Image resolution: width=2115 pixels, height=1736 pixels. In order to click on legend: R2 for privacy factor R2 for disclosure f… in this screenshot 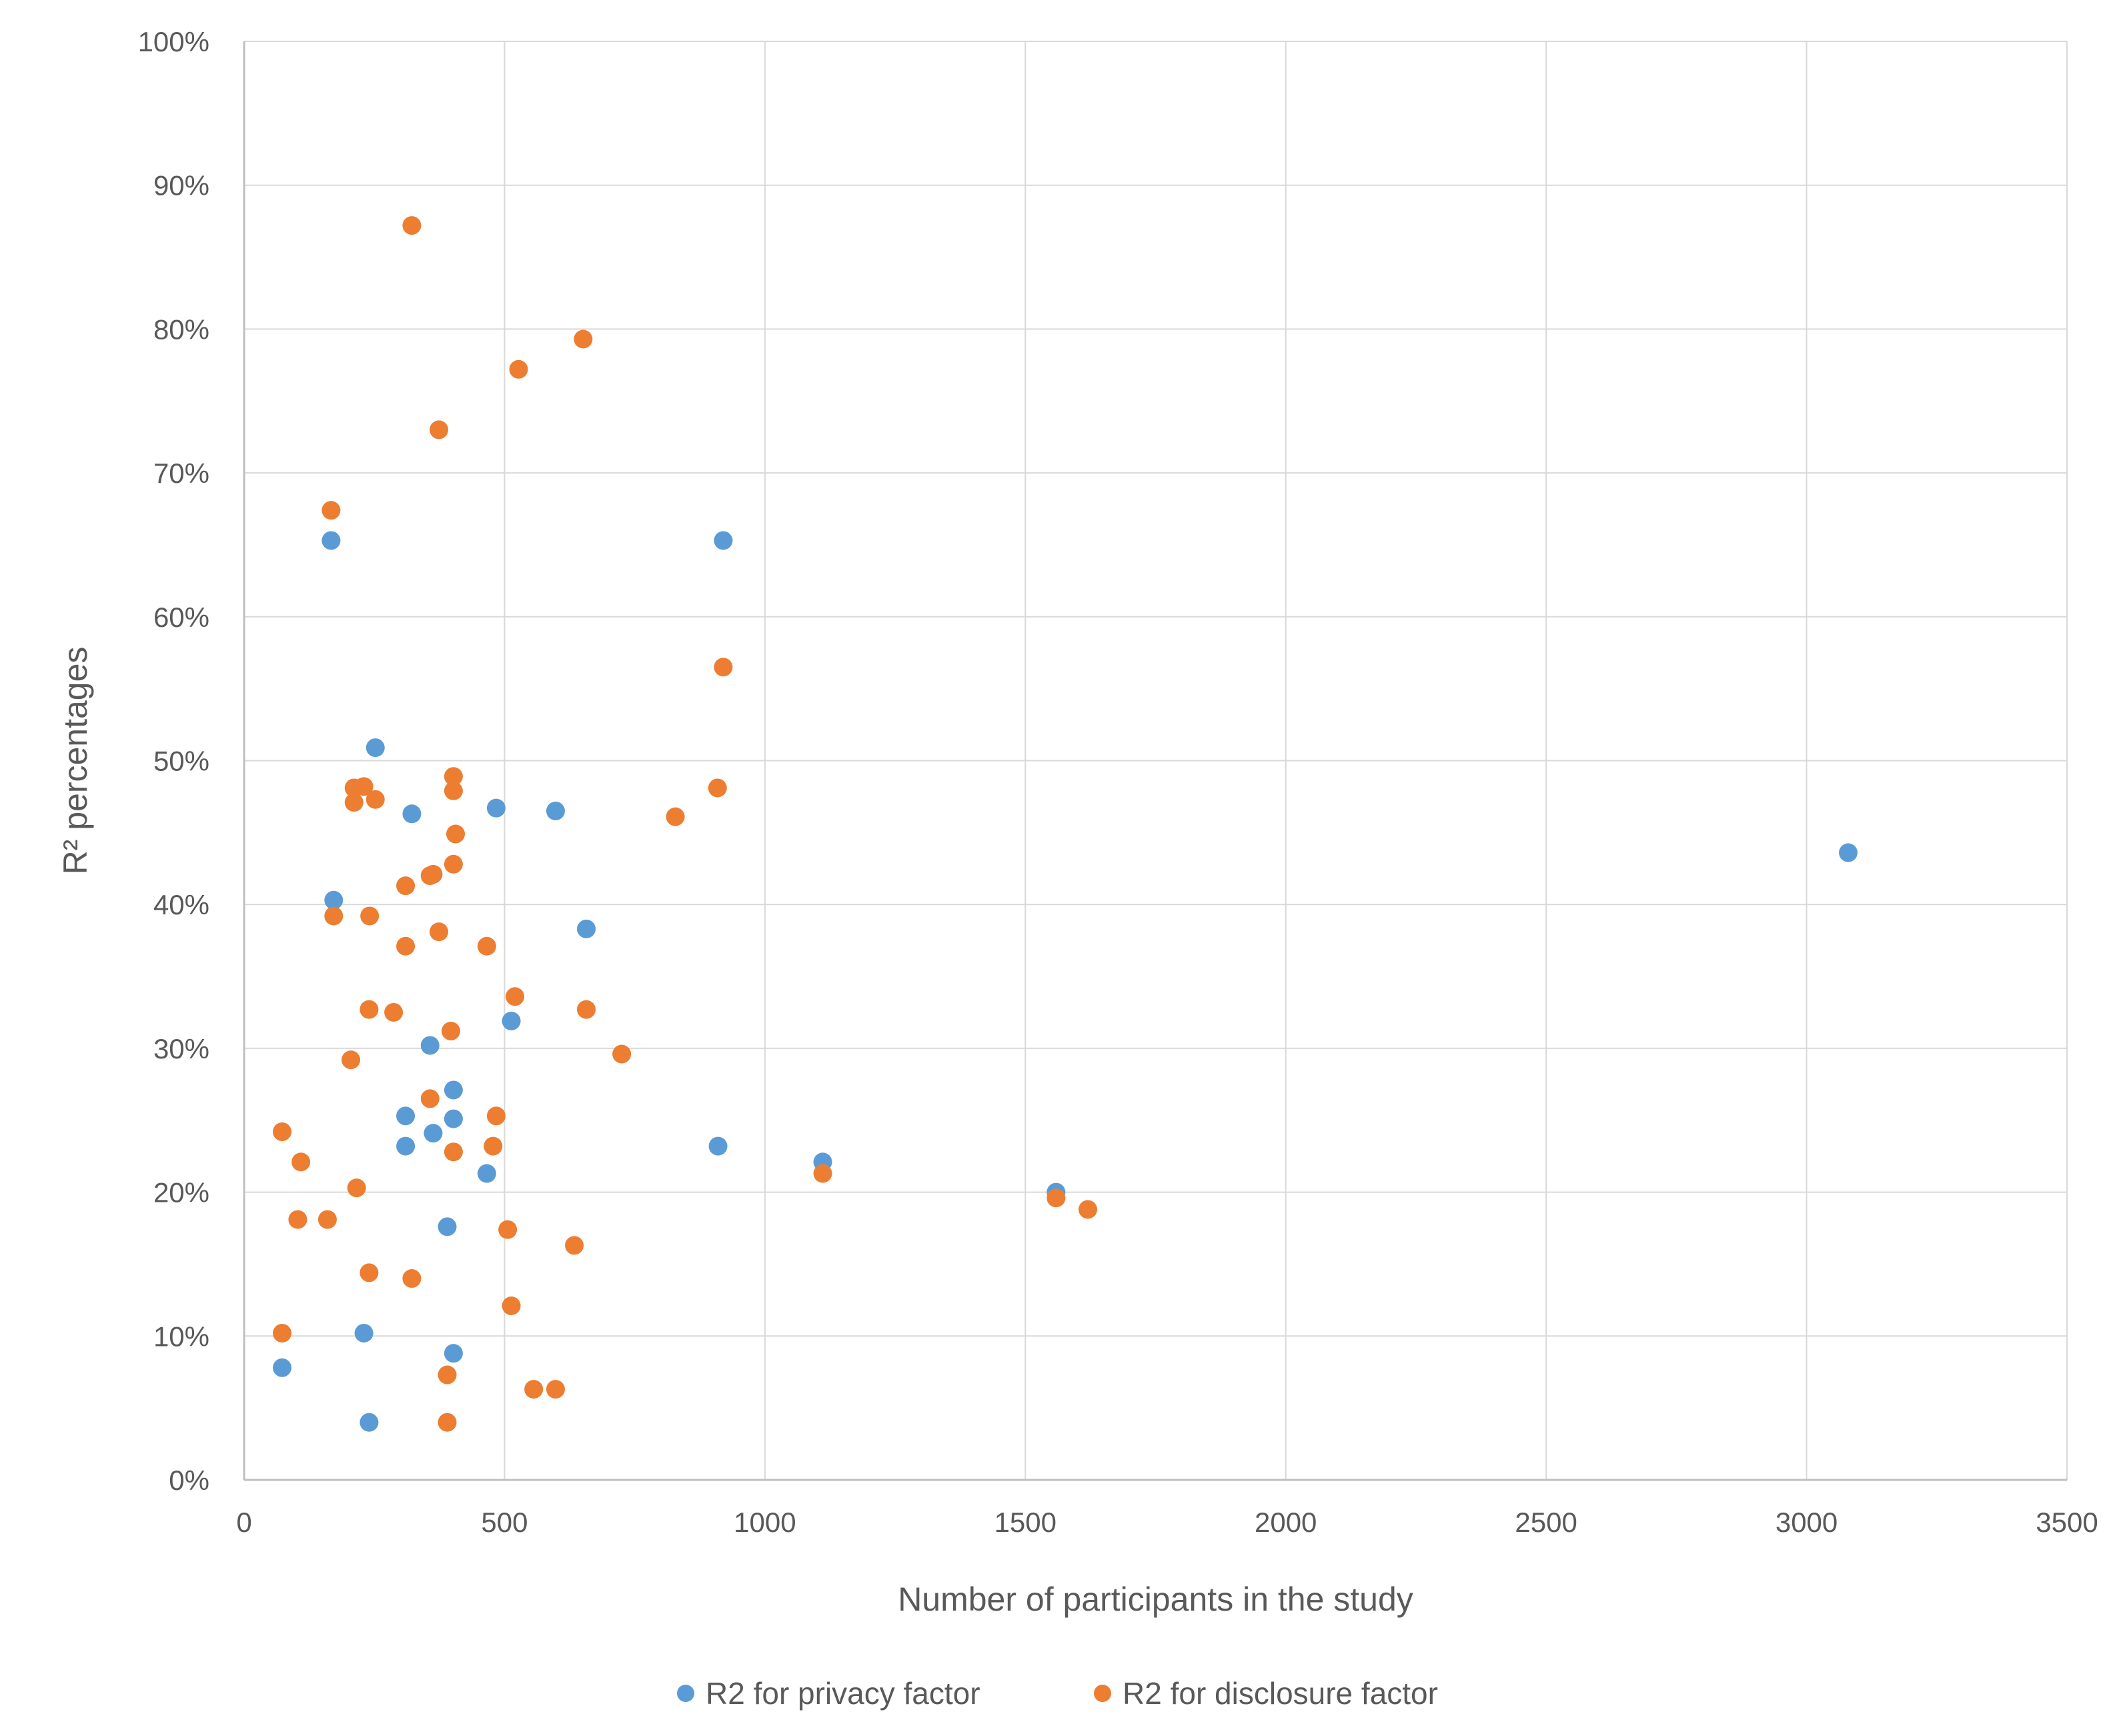, I will do `click(1057, 1693)`.